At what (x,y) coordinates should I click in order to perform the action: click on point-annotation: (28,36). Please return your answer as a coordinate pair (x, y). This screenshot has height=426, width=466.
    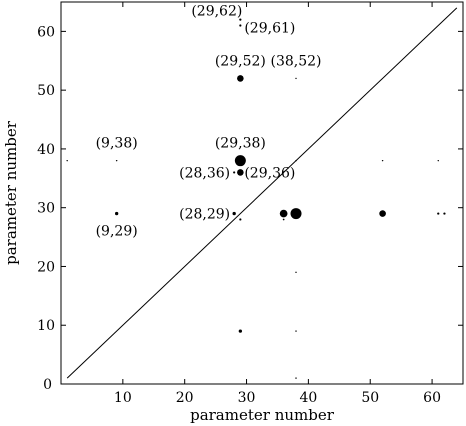
    Looking at the image, I should click on (204, 173).